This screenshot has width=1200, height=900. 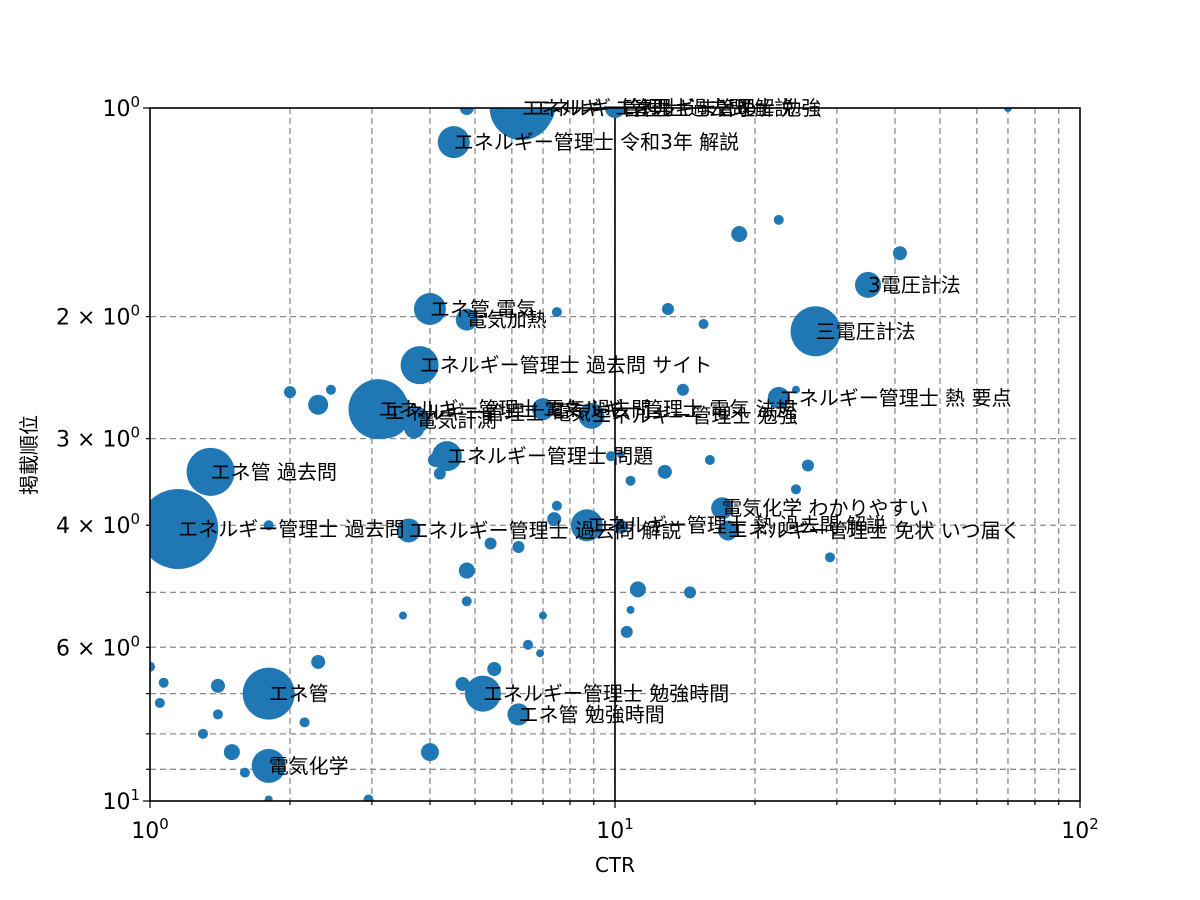 I want to click on y-tick-label: 4 × 100, so click(x=98, y=524).